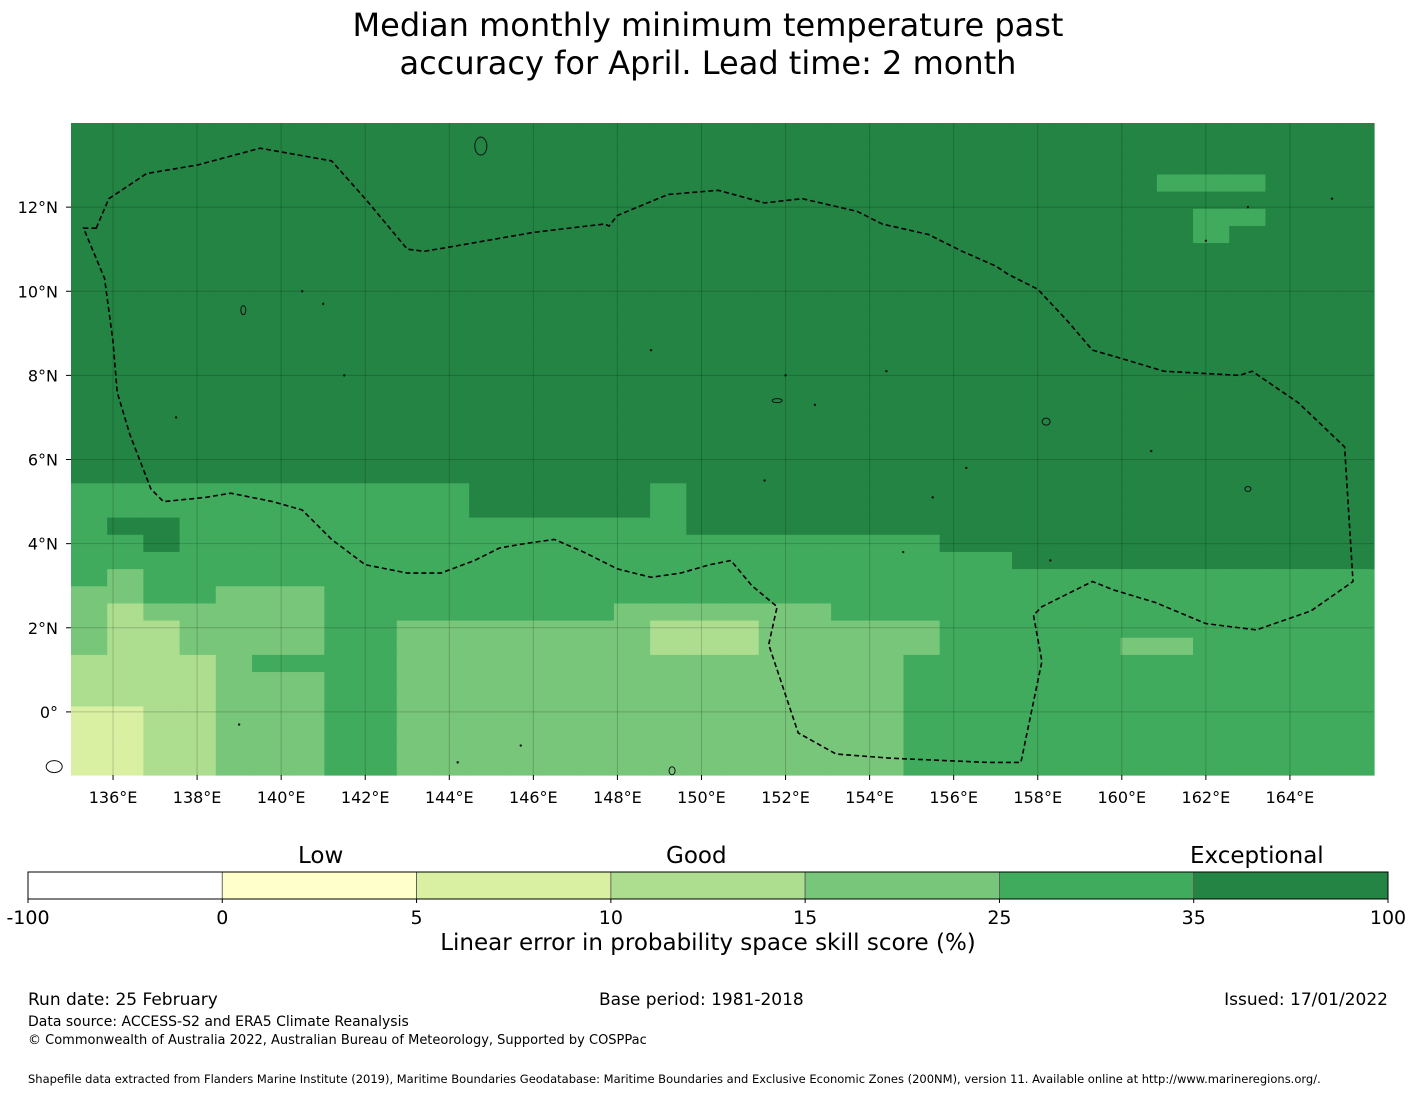 This screenshot has width=1416, height=1095. Describe the element at coordinates (672, 771) in the screenshot. I see `coast-outline` at that location.